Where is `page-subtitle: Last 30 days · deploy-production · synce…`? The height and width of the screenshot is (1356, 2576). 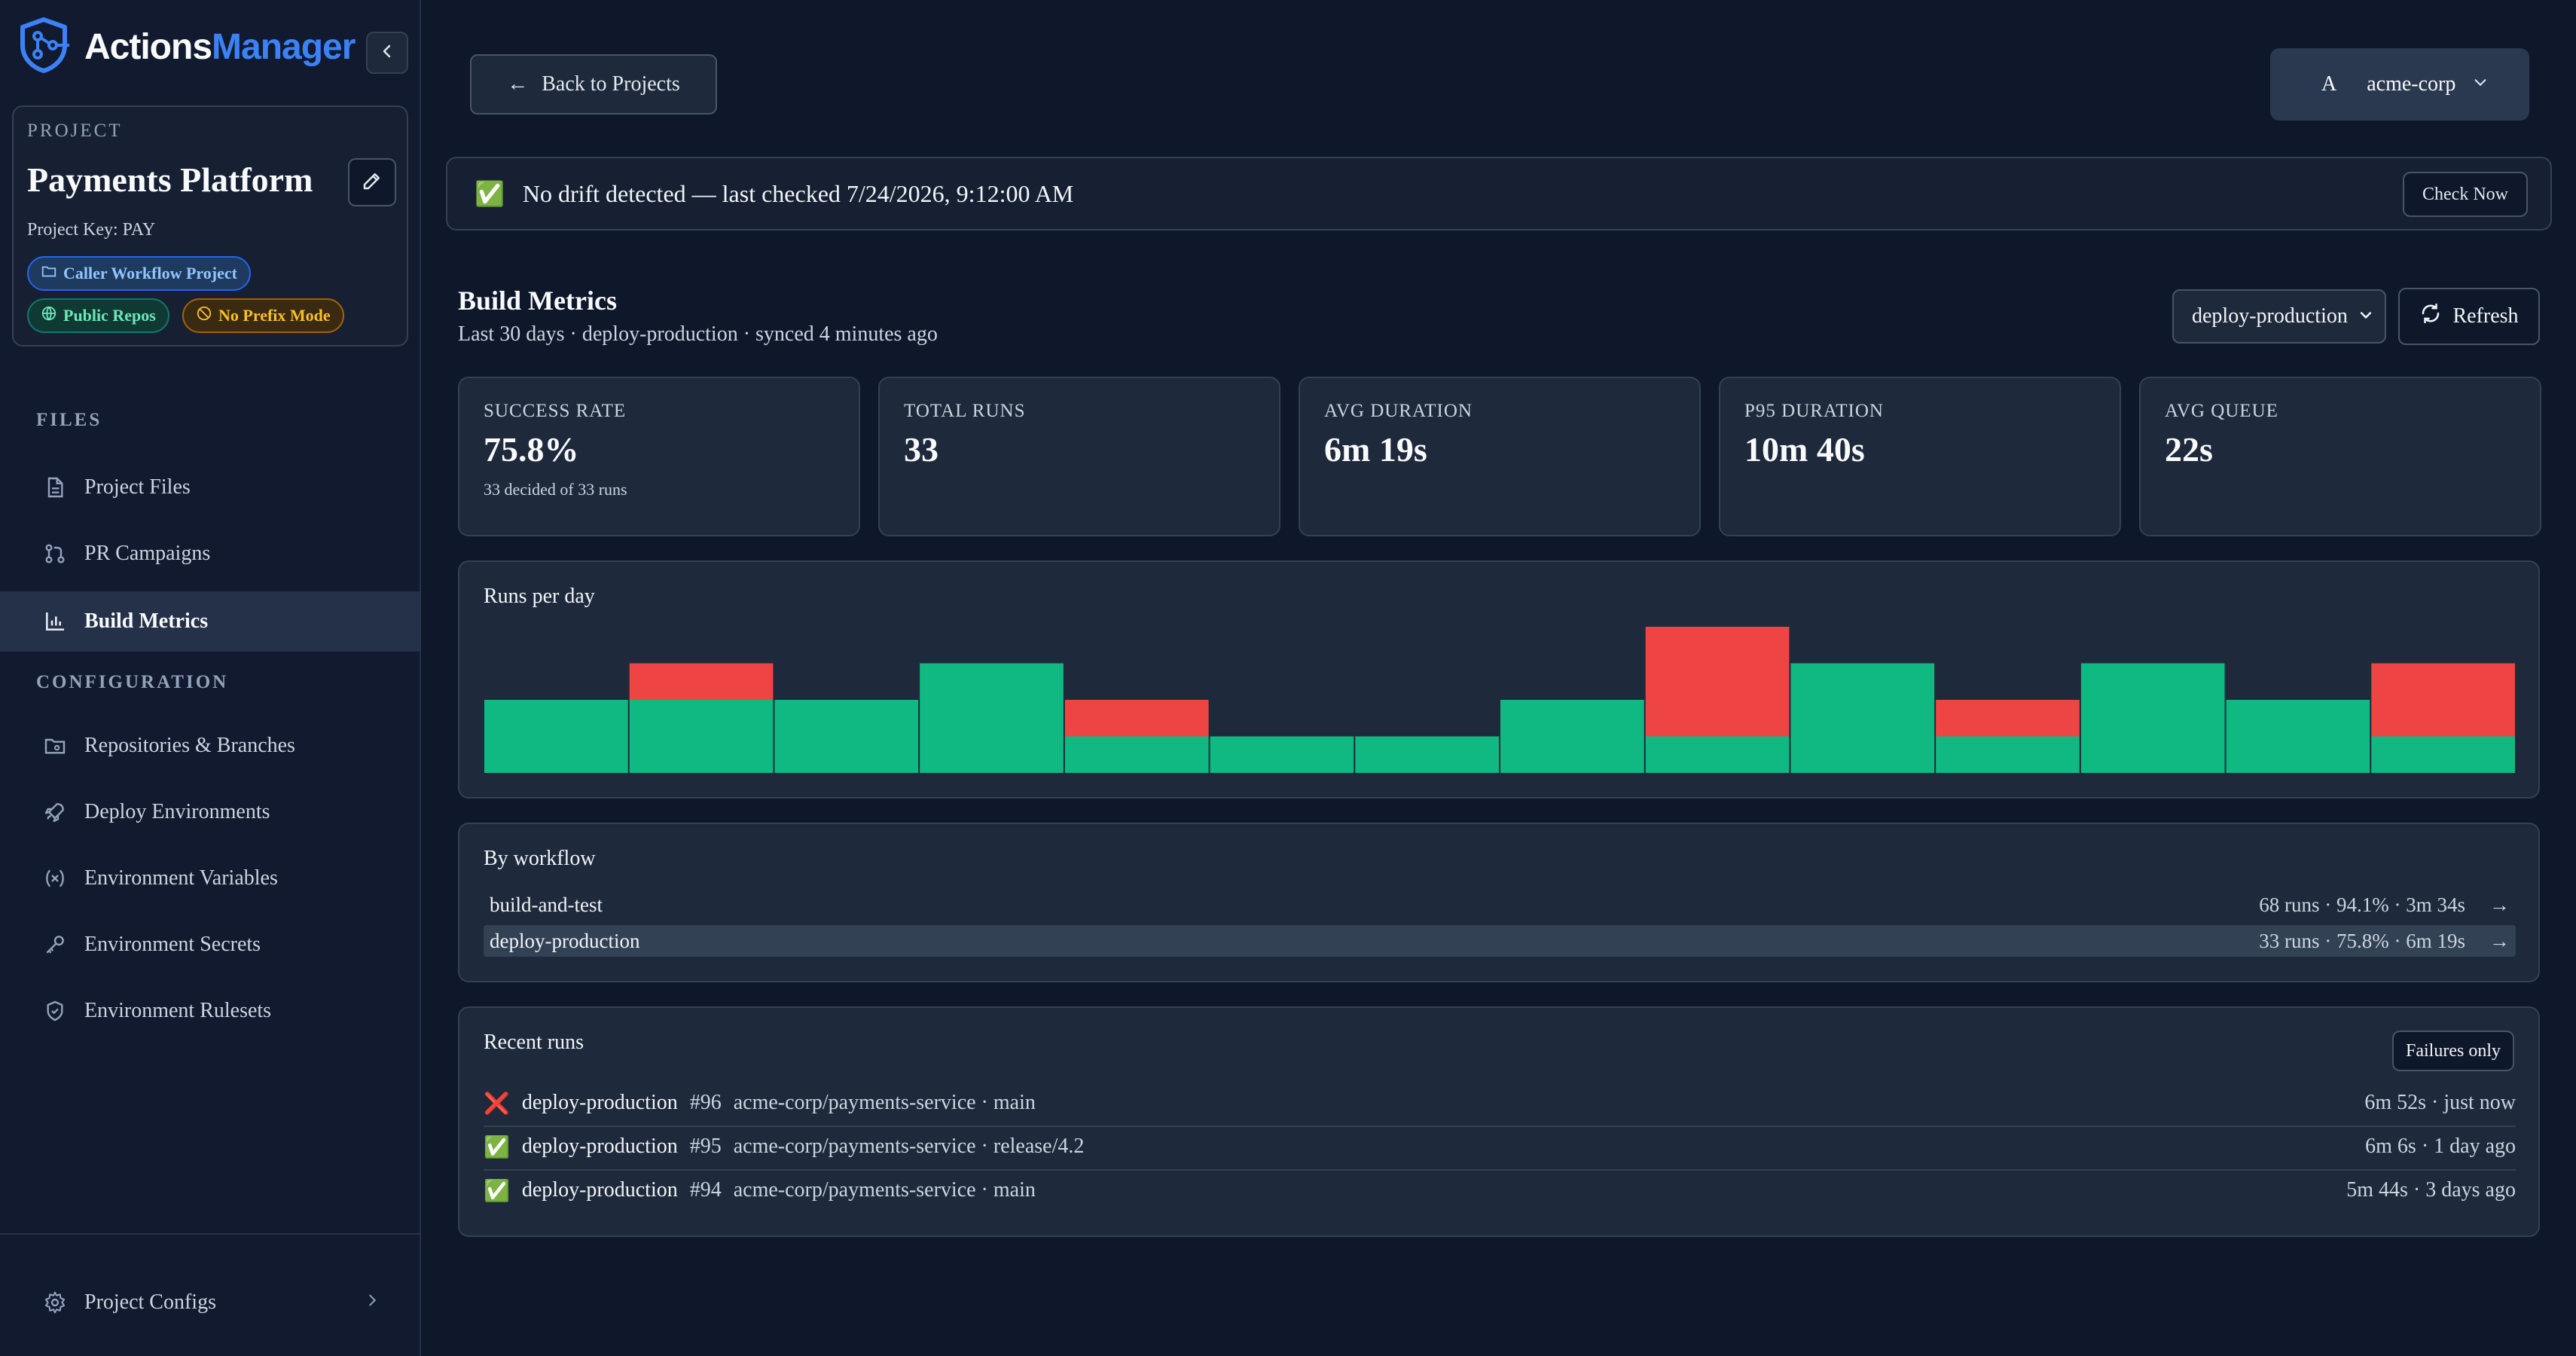
page-subtitle: Last 30 days · deploy-production · synce… is located at coordinates (698, 334).